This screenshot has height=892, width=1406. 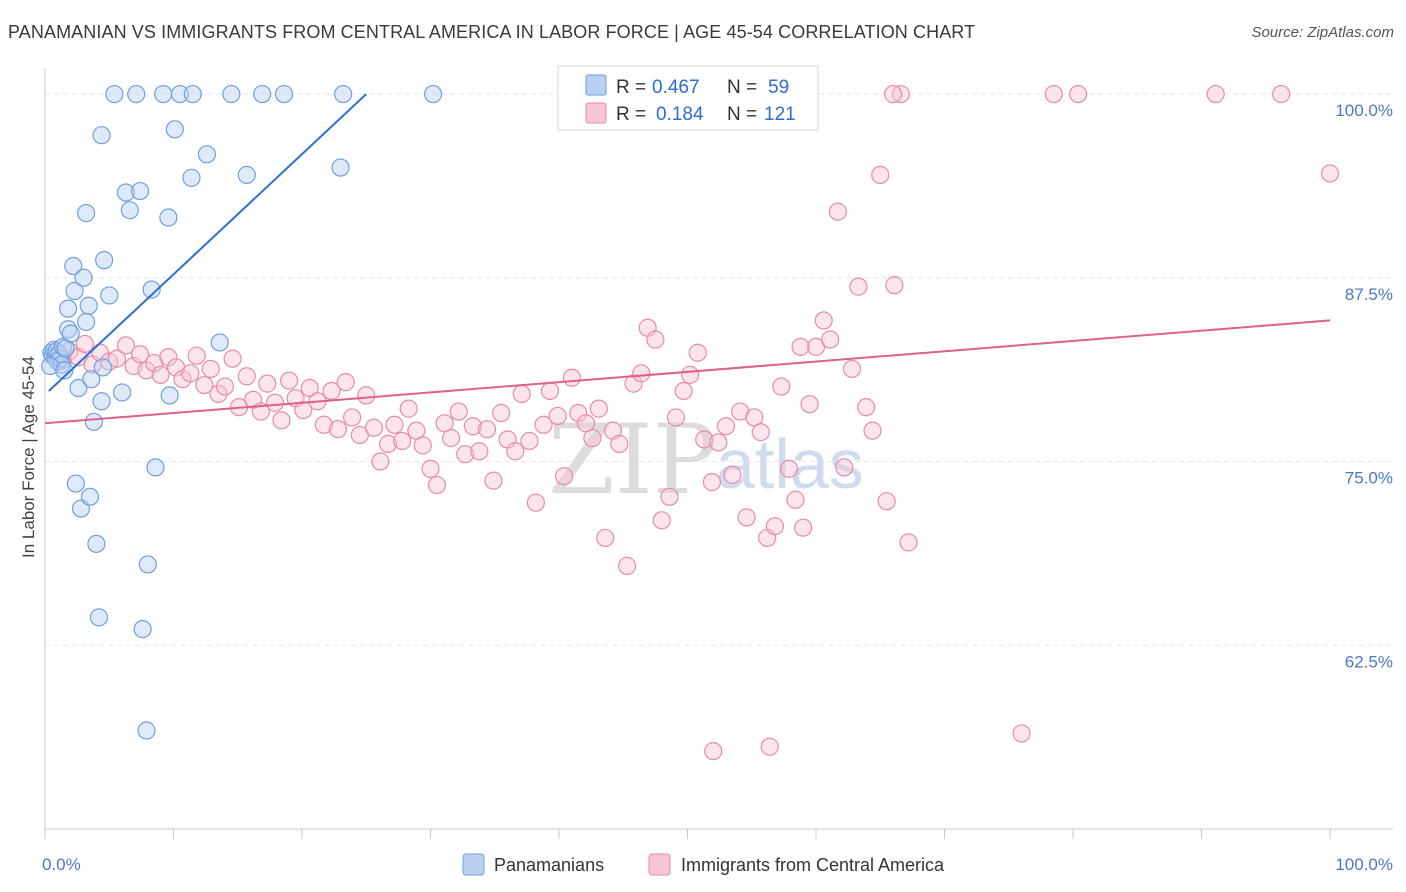 What do you see at coordinates (742, 87) in the screenshot?
I see `legend-n-label-blue: N =` at bounding box center [742, 87].